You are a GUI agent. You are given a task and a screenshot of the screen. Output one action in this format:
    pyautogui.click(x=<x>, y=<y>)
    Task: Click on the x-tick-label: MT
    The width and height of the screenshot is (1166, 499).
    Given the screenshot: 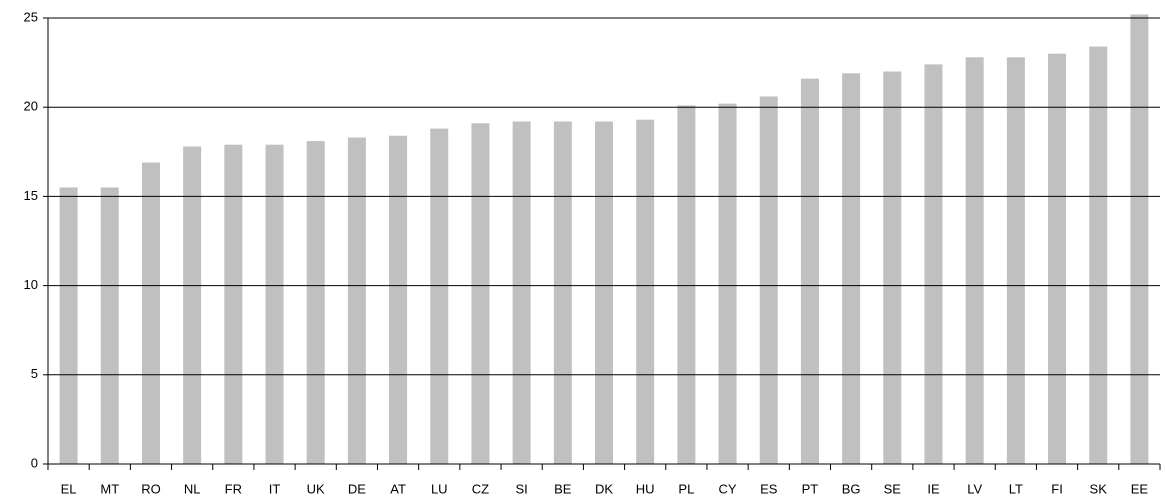 What is the action you would take?
    pyautogui.click(x=109, y=488)
    